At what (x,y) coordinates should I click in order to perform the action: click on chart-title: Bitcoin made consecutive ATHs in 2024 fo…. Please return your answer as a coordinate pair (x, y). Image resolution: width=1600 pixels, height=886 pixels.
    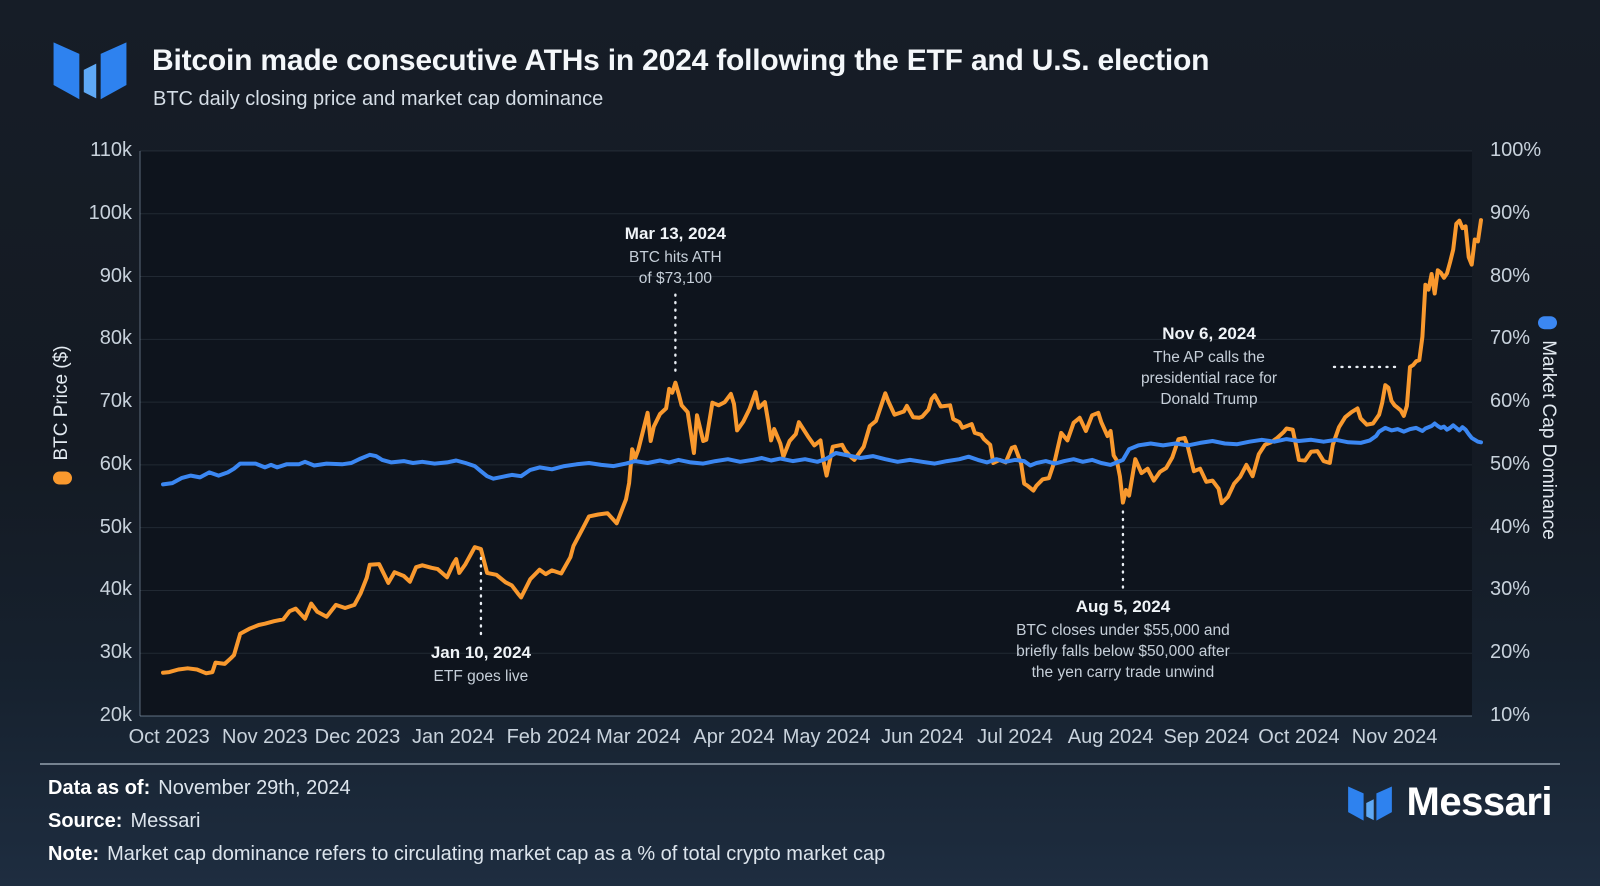
    Looking at the image, I should click on (681, 60).